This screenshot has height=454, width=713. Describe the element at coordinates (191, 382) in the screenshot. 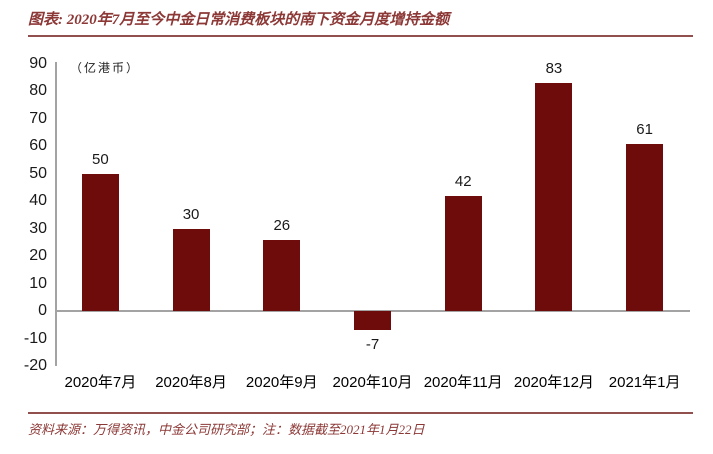

I see `x-axis-label: 2020年8月` at that location.